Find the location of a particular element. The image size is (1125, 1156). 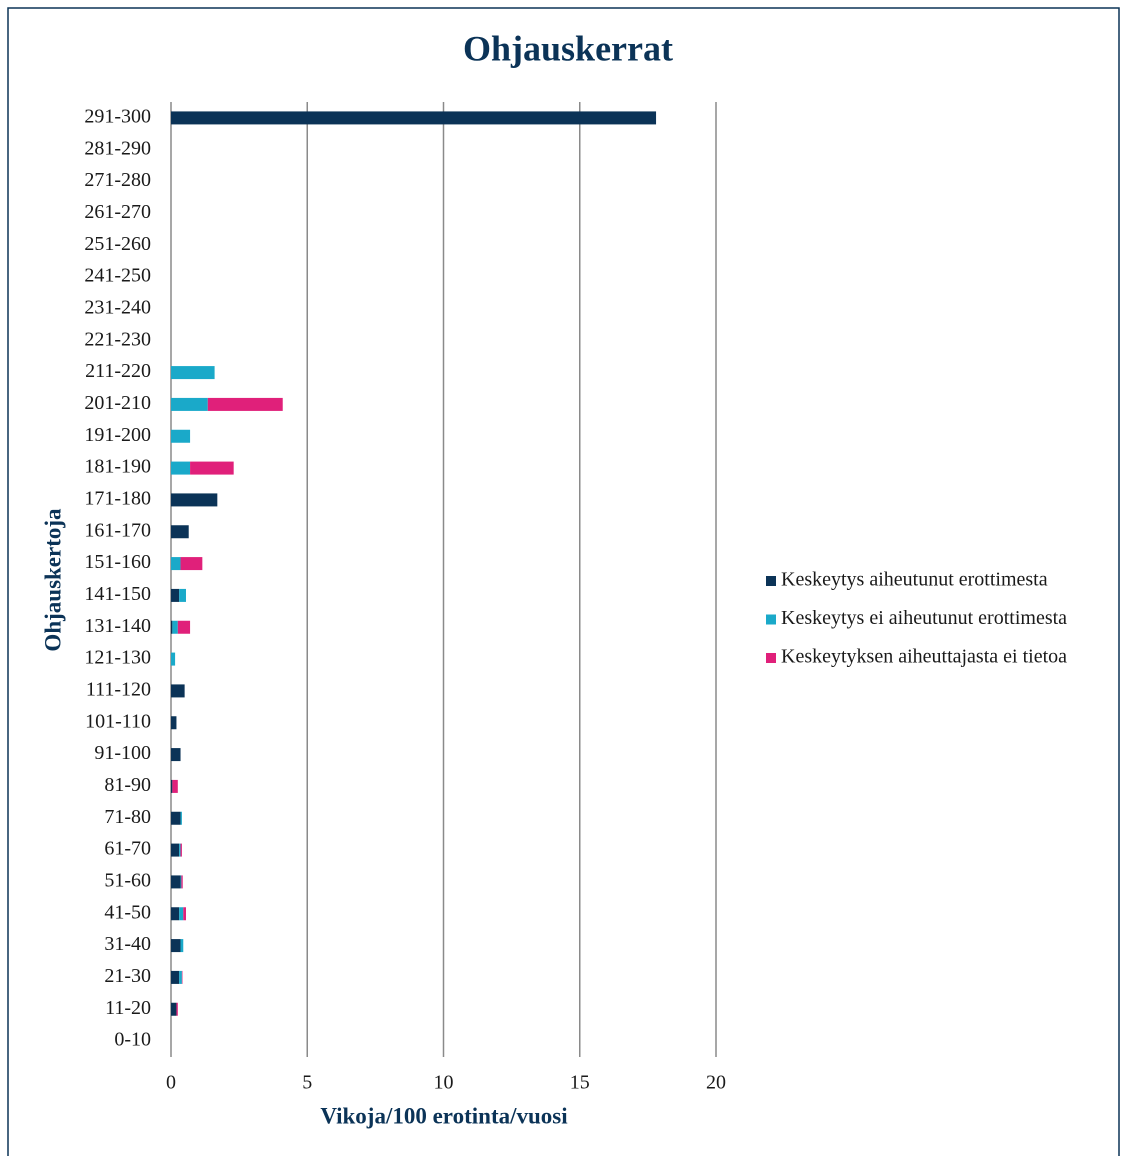

y-tick-label: 41-50 is located at coordinates (127, 912).